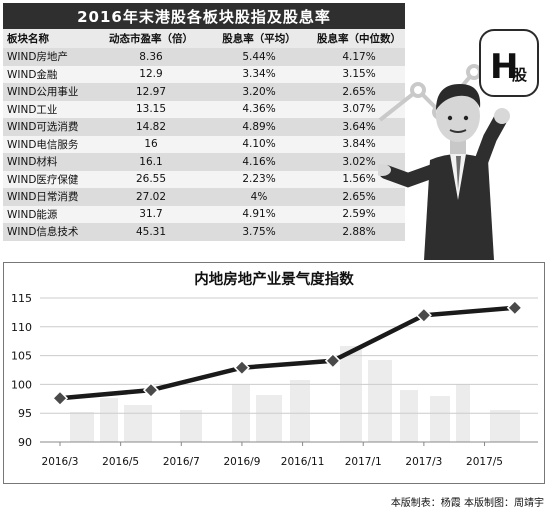 The height and width of the screenshot is (515, 548). I want to click on credit-line: 本版制表：杨霞 本版制图：周靖宇, so click(467, 503).